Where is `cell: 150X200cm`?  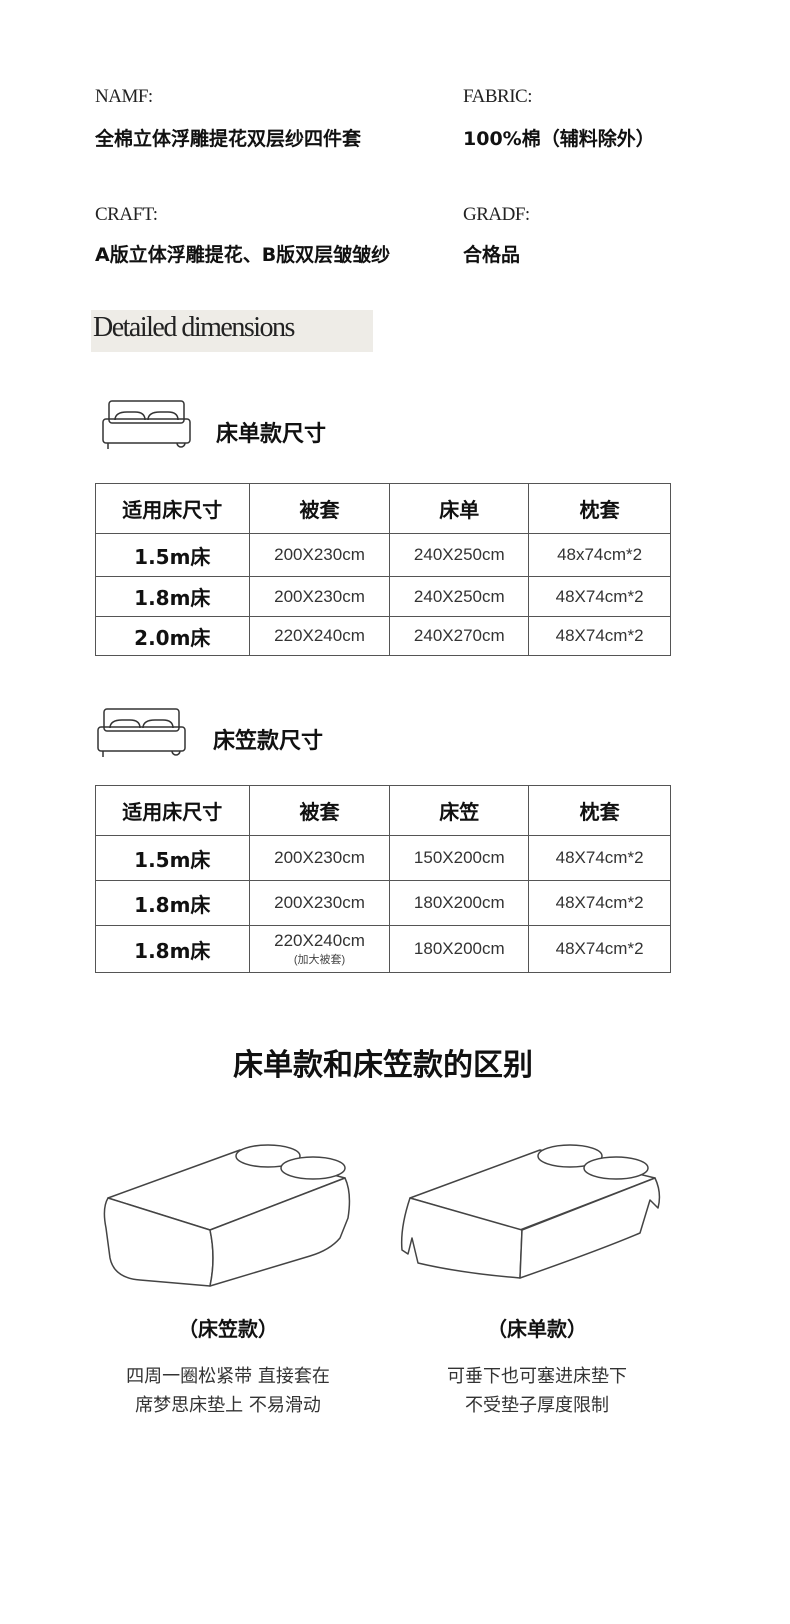
cell: 150X200cm is located at coordinates (459, 858).